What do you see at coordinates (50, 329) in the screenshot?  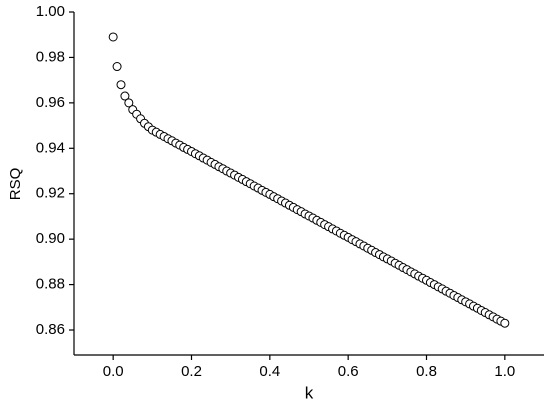 I see `y-tick-label: 0.86` at bounding box center [50, 329].